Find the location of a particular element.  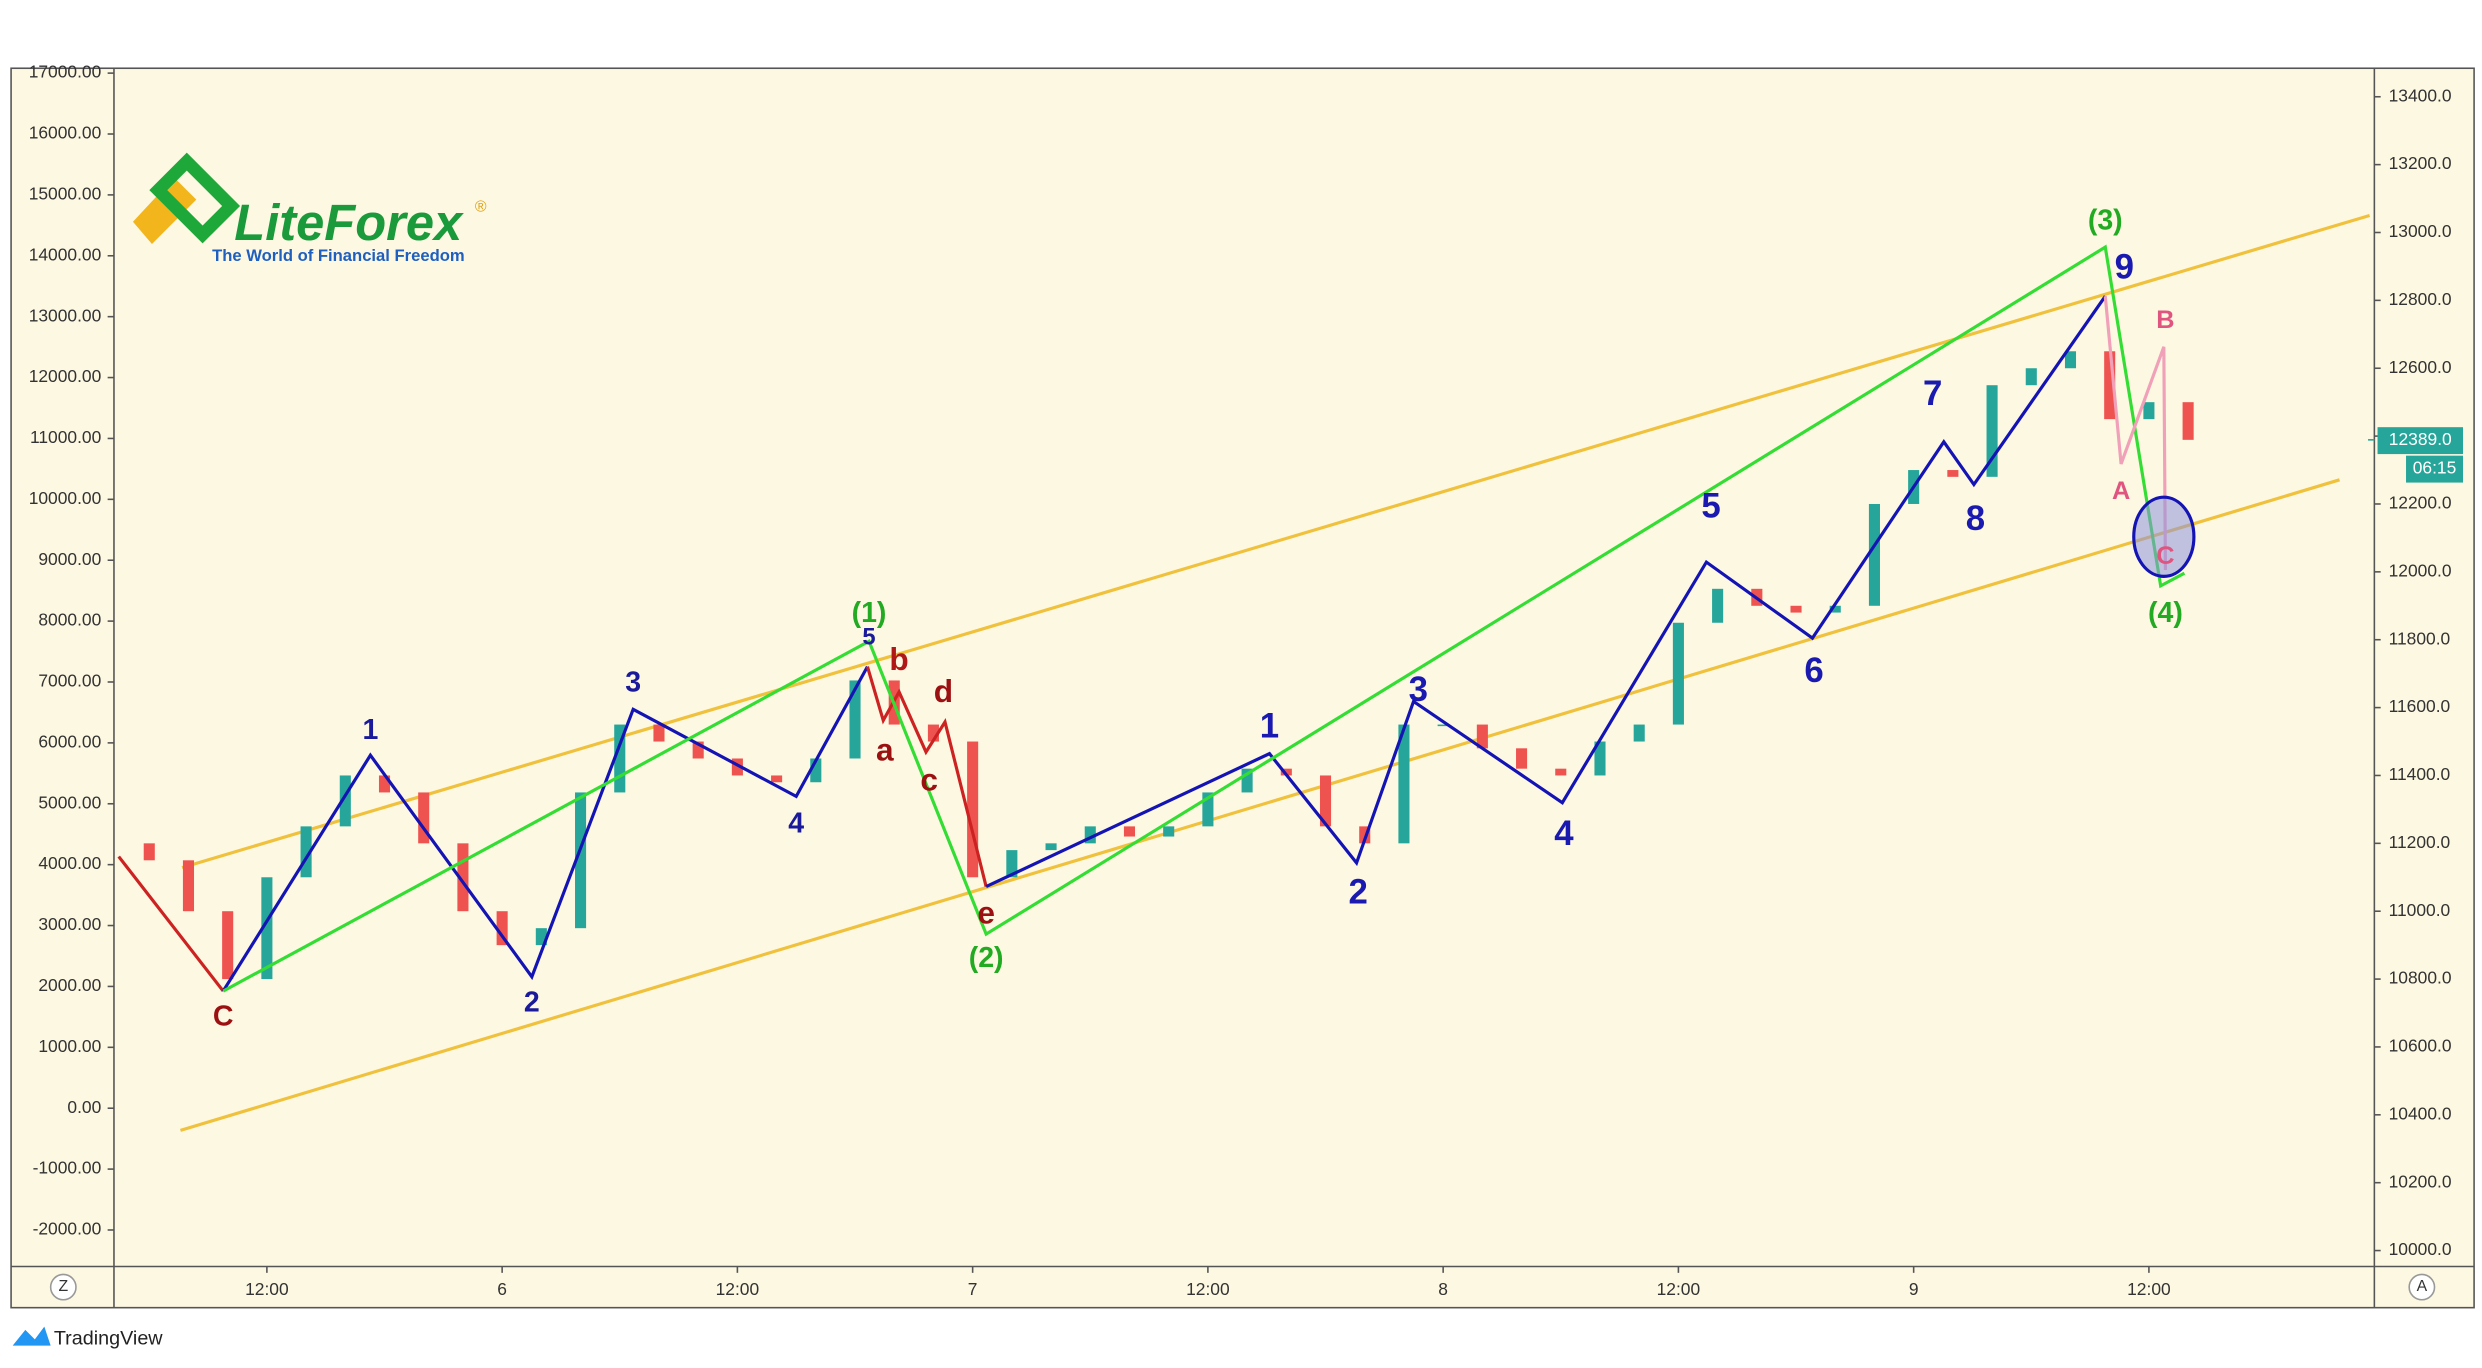

logo-icon is located at coordinates (195, 198).